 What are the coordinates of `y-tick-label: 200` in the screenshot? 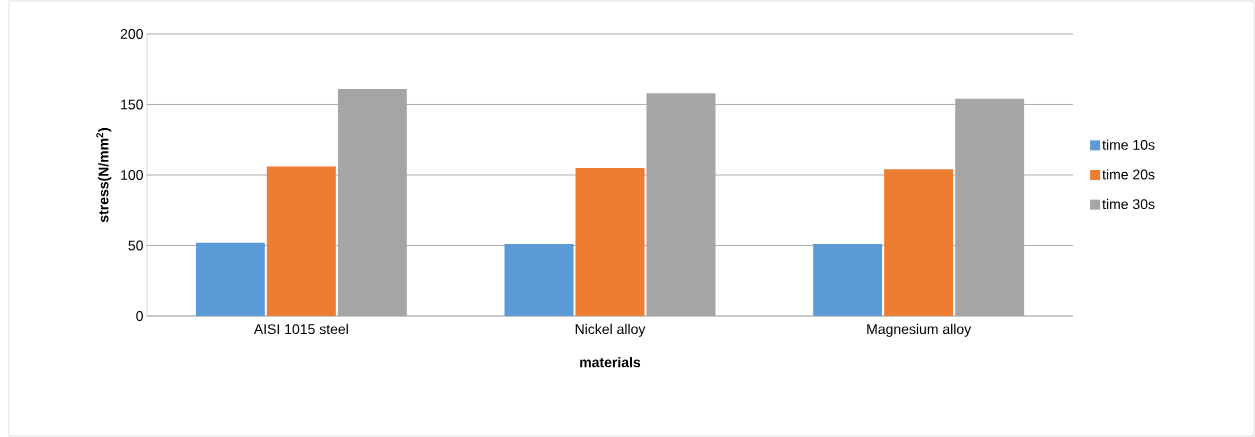 It's located at (131, 34).